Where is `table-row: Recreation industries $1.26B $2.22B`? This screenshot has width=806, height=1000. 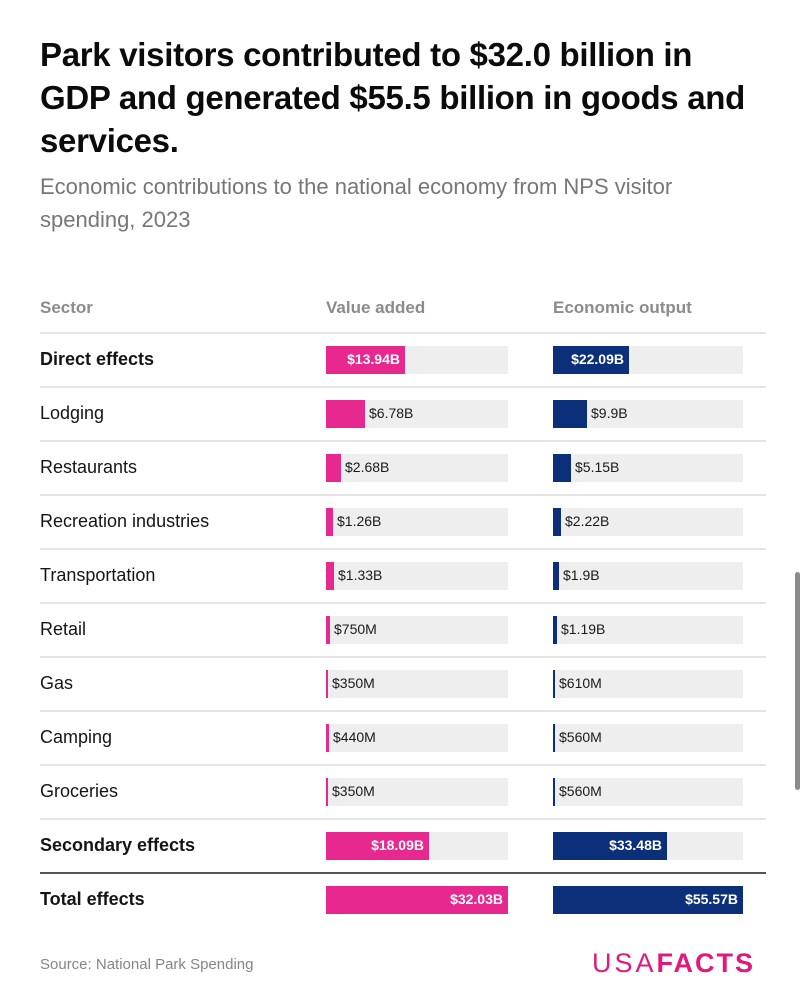
table-row: Recreation industries $1.26B $2.22B is located at coordinates (403, 523).